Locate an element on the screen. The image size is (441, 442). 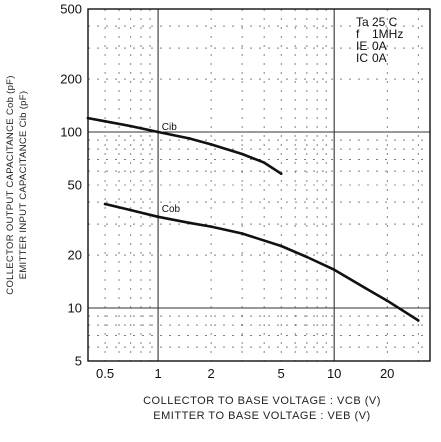
condition-label: f is located at coordinates (358, 34).